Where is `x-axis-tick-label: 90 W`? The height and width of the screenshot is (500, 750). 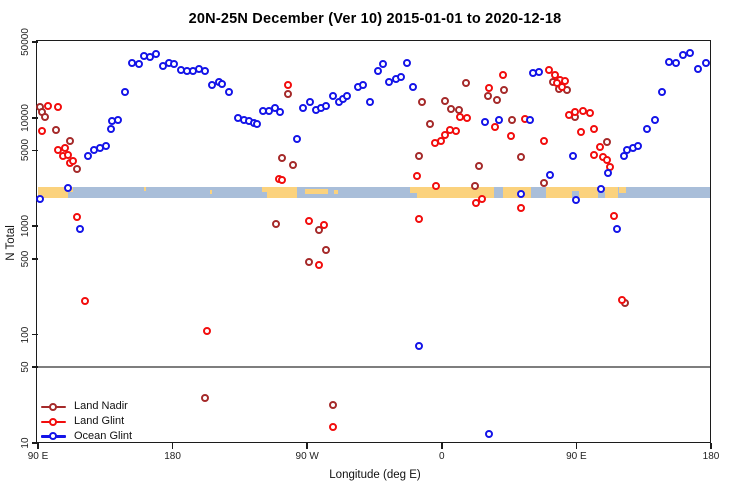
x-axis-tick-label: 90 W is located at coordinates (307, 456).